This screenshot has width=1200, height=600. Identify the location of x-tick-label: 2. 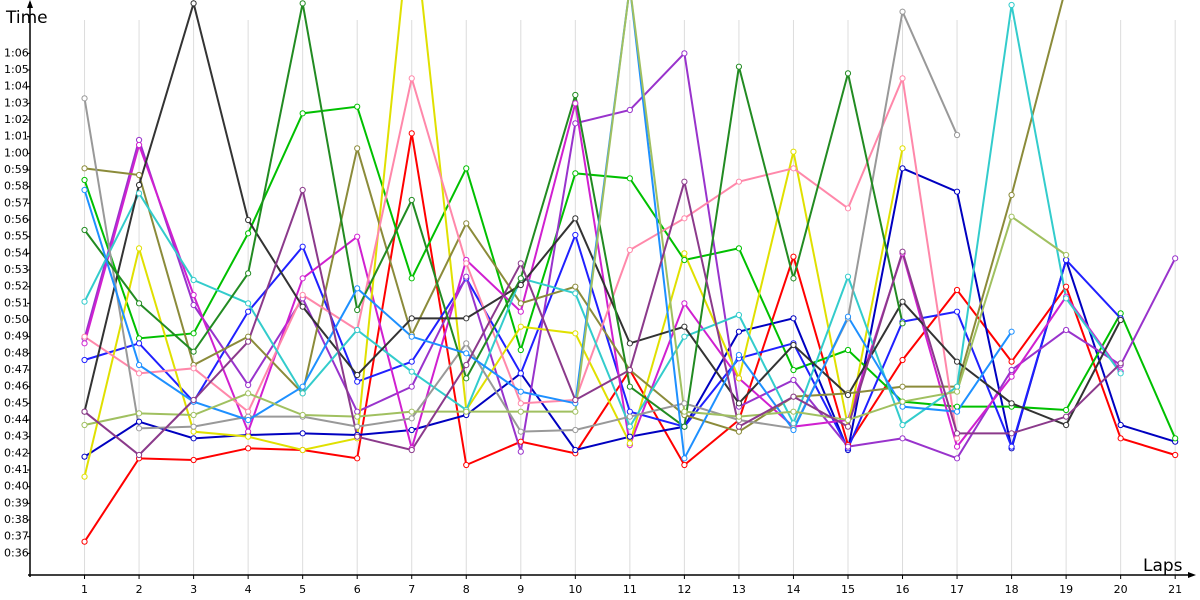
(139, 589).